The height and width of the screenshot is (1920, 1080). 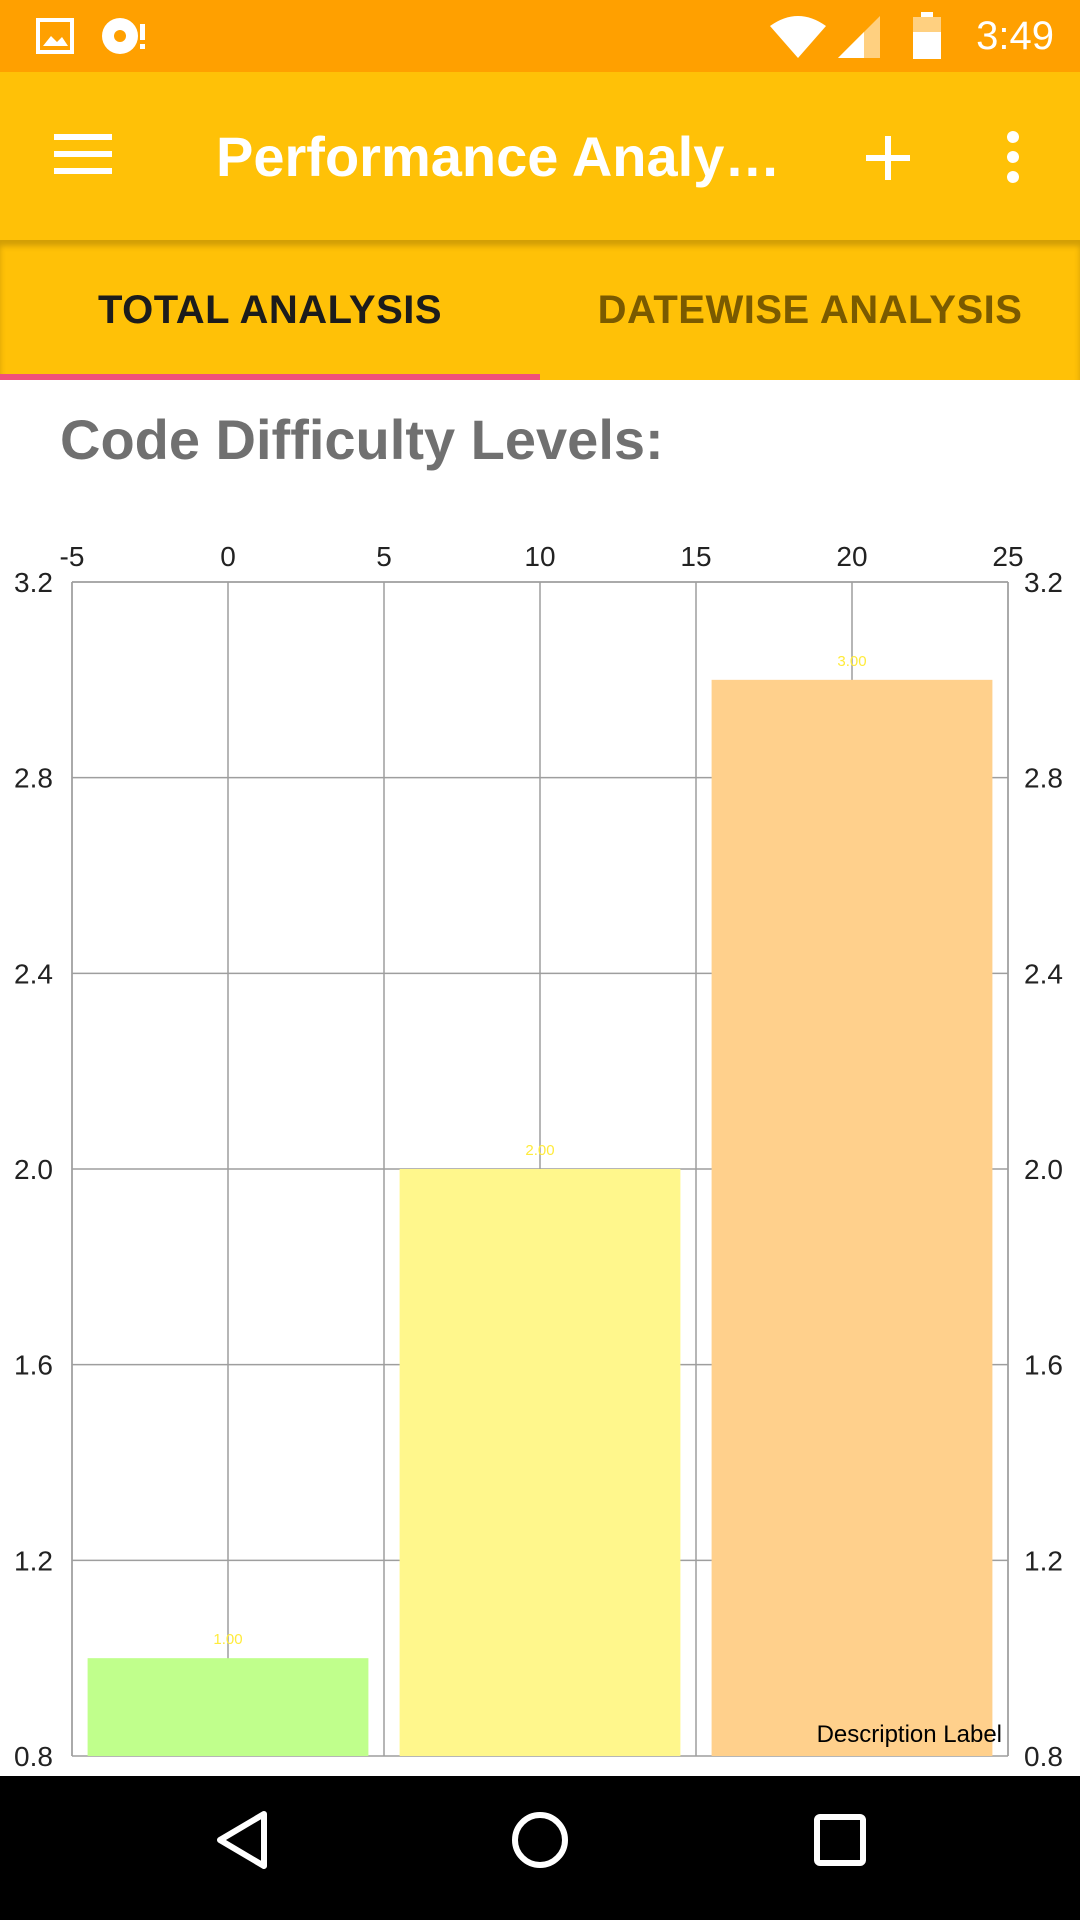 I want to click on y-tick-label-left: 3.2, so click(x=33, y=582).